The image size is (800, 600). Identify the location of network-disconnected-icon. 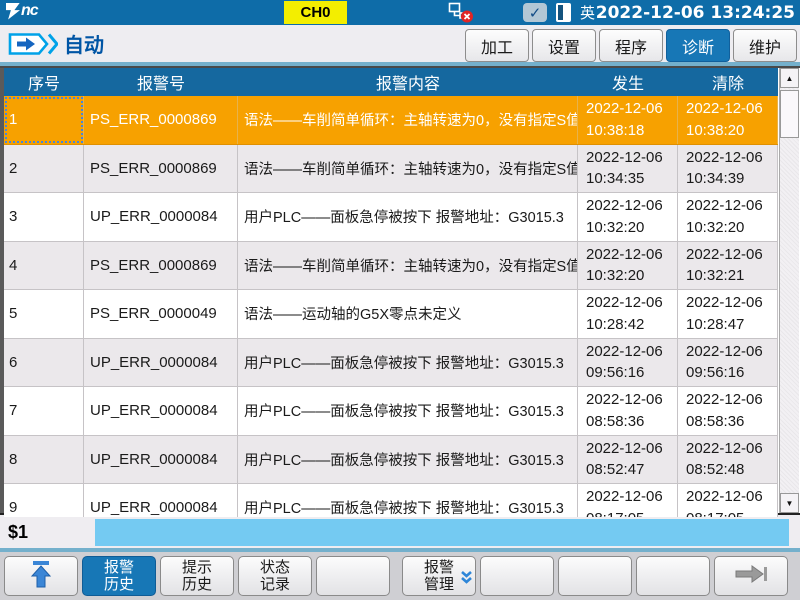
(461, 12).